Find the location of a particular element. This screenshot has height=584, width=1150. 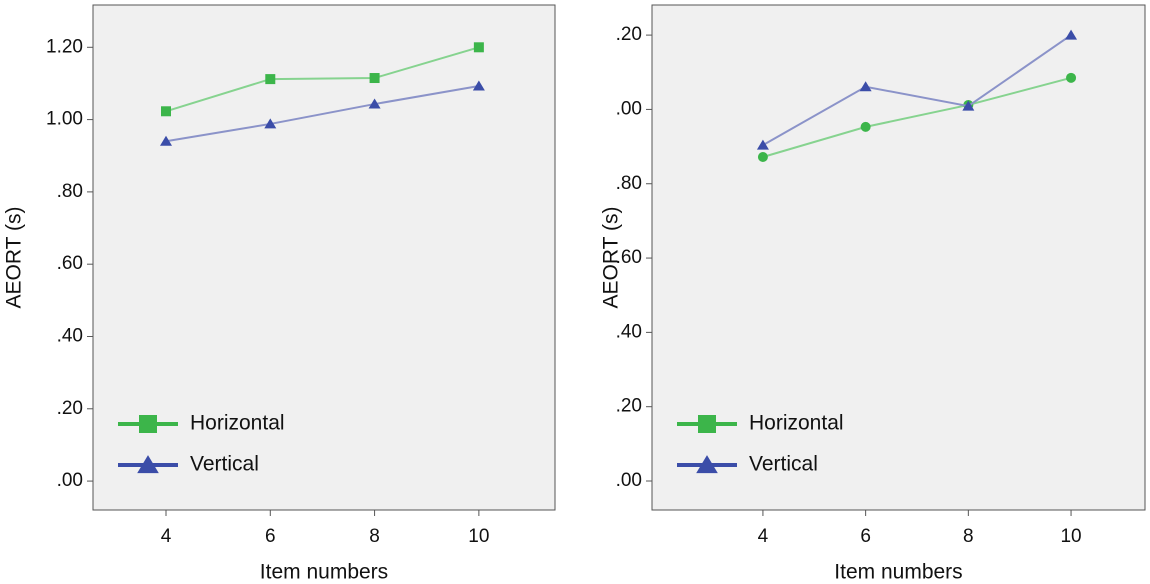

y-tick-label: 1.20 is located at coordinates (64, 46).